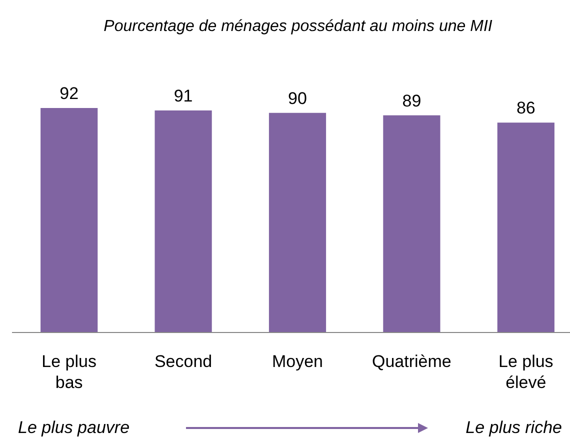 The height and width of the screenshot is (439, 570). Describe the element at coordinates (412, 361) in the screenshot. I see `x-tick-label: Quatrième` at that location.